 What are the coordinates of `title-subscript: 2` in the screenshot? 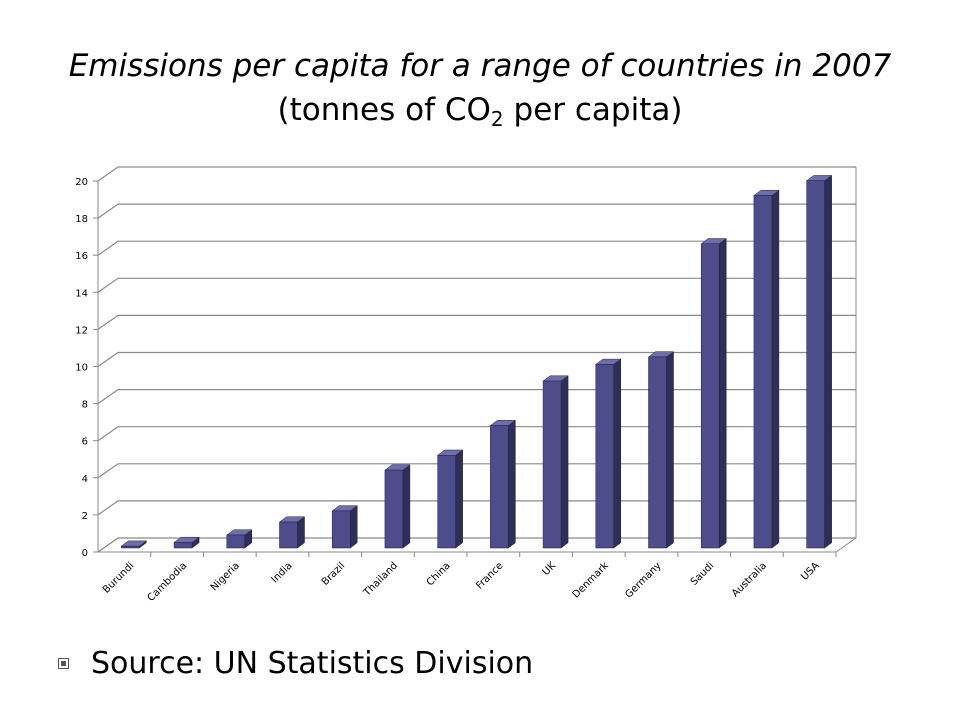 It's located at (497, 119).